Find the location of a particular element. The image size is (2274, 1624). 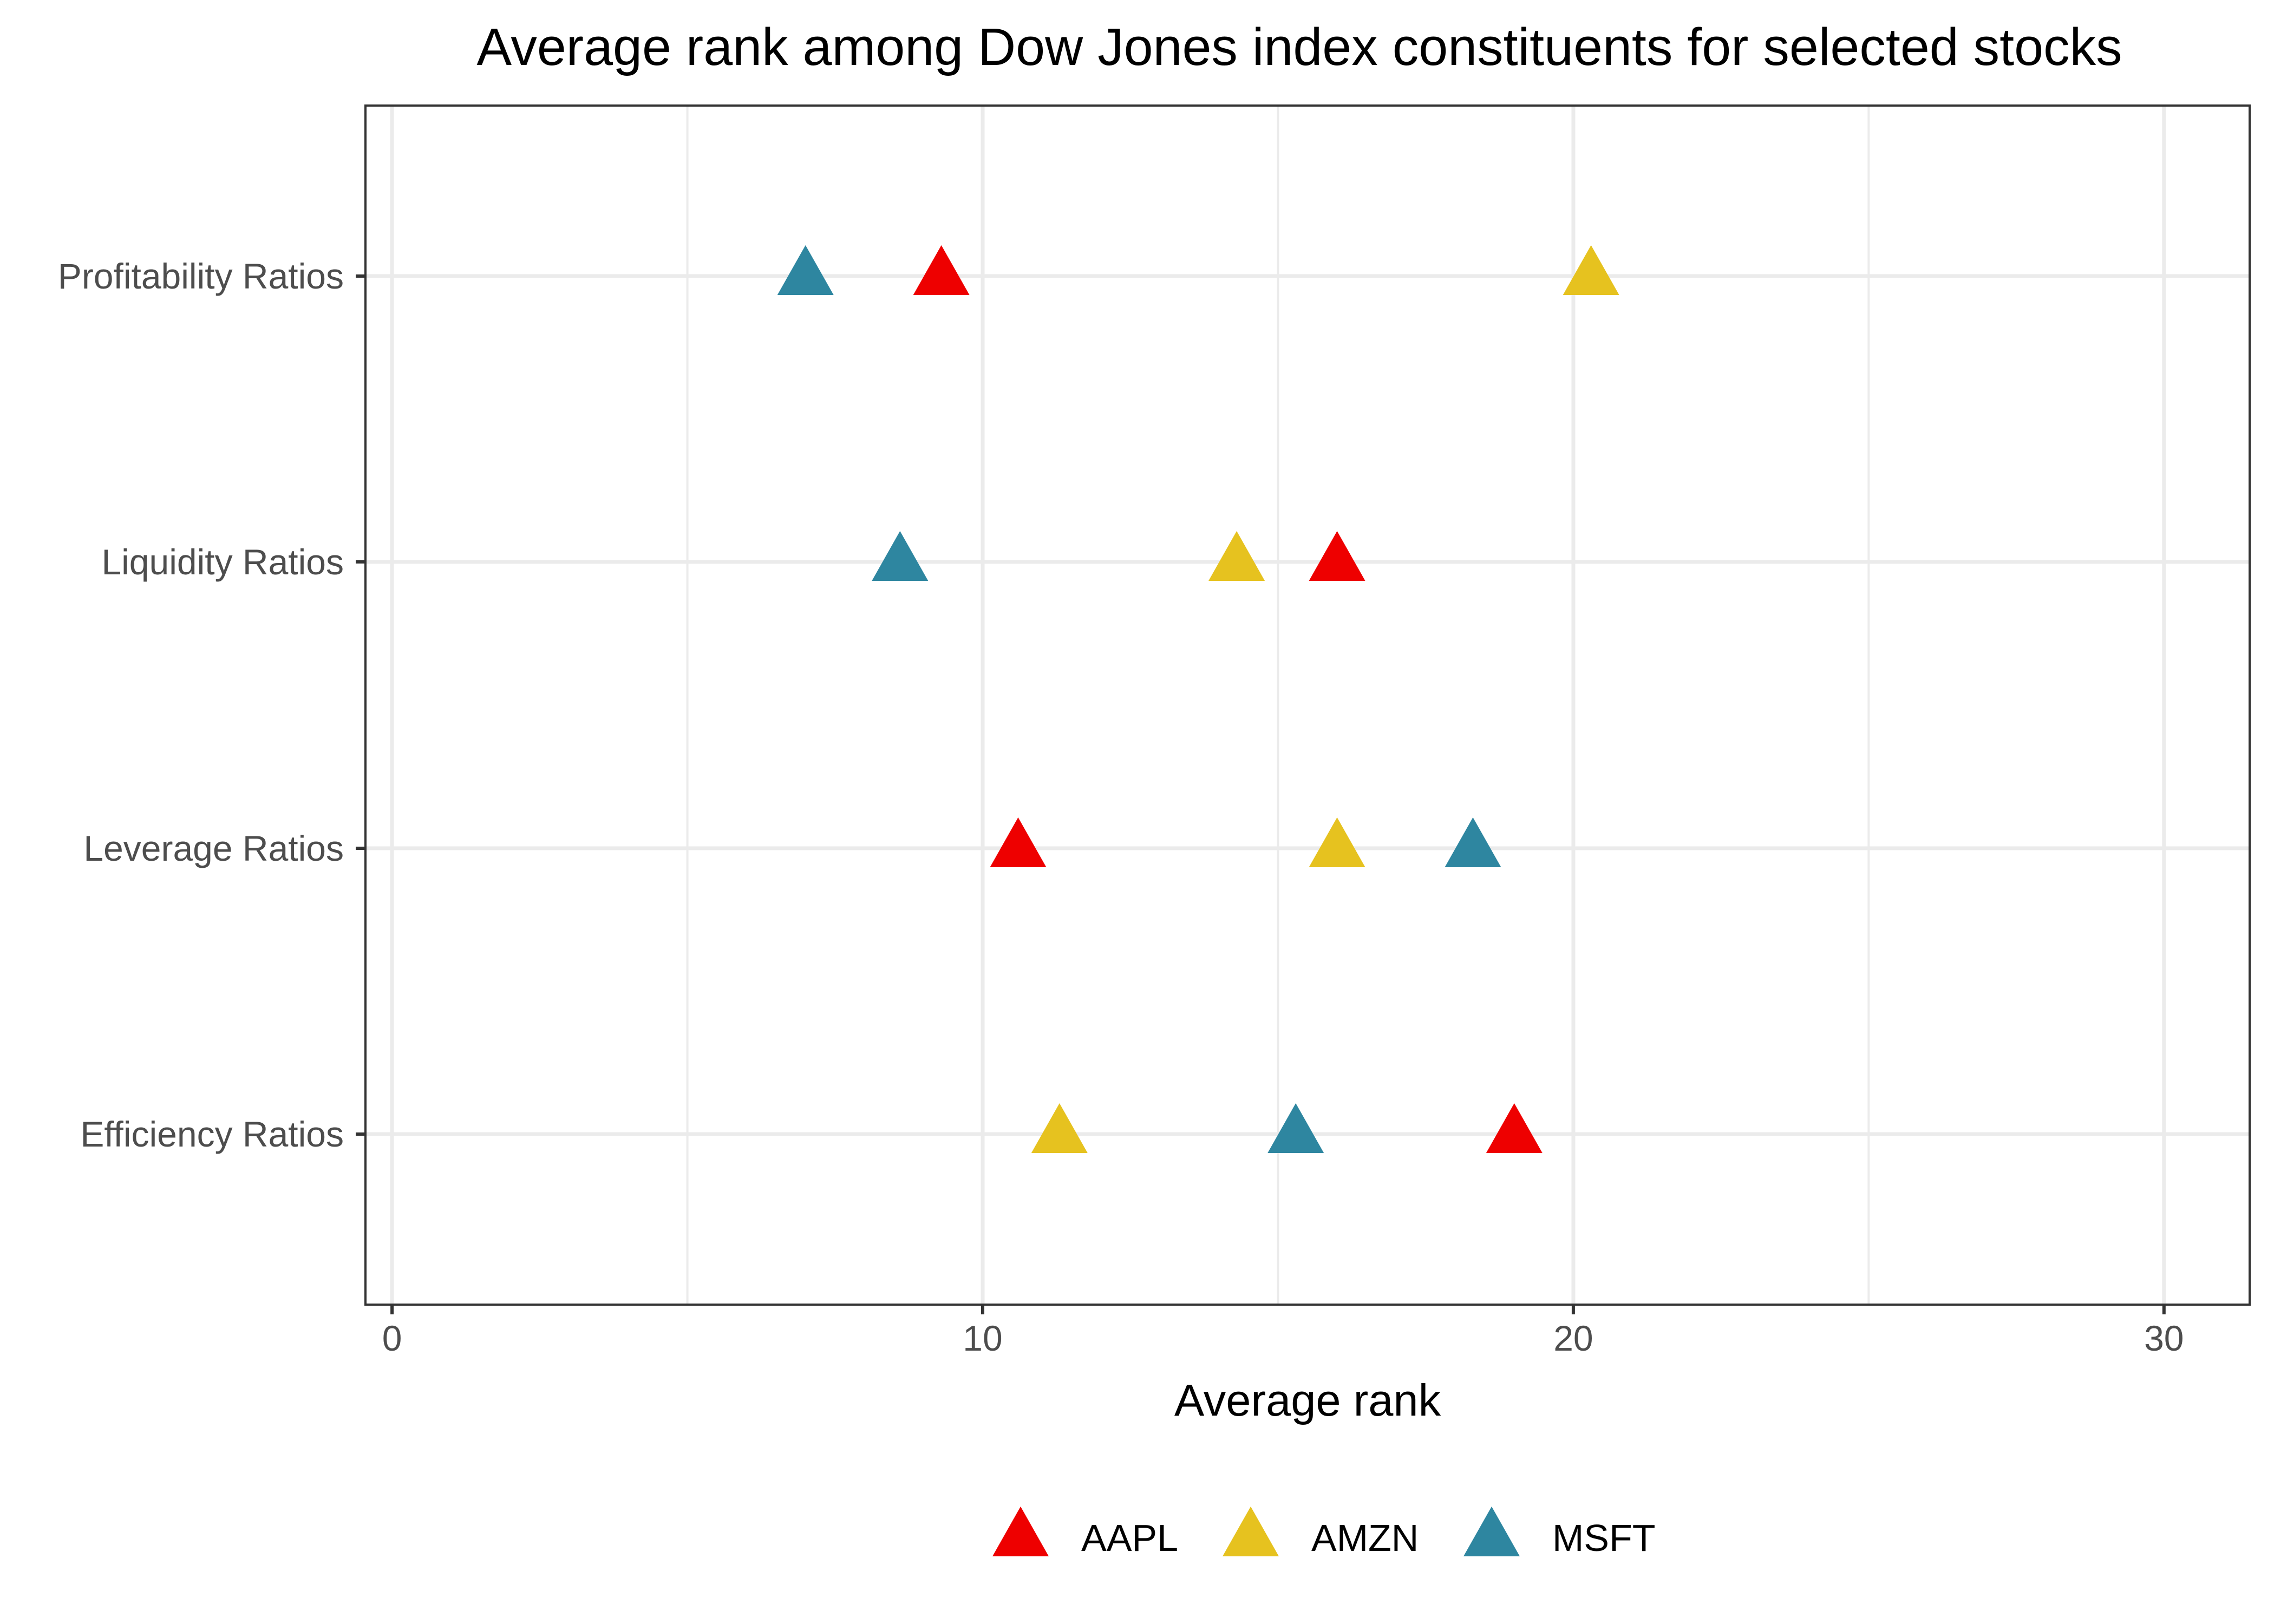

legend-key-msft is located at coordinates (1492, 1531).